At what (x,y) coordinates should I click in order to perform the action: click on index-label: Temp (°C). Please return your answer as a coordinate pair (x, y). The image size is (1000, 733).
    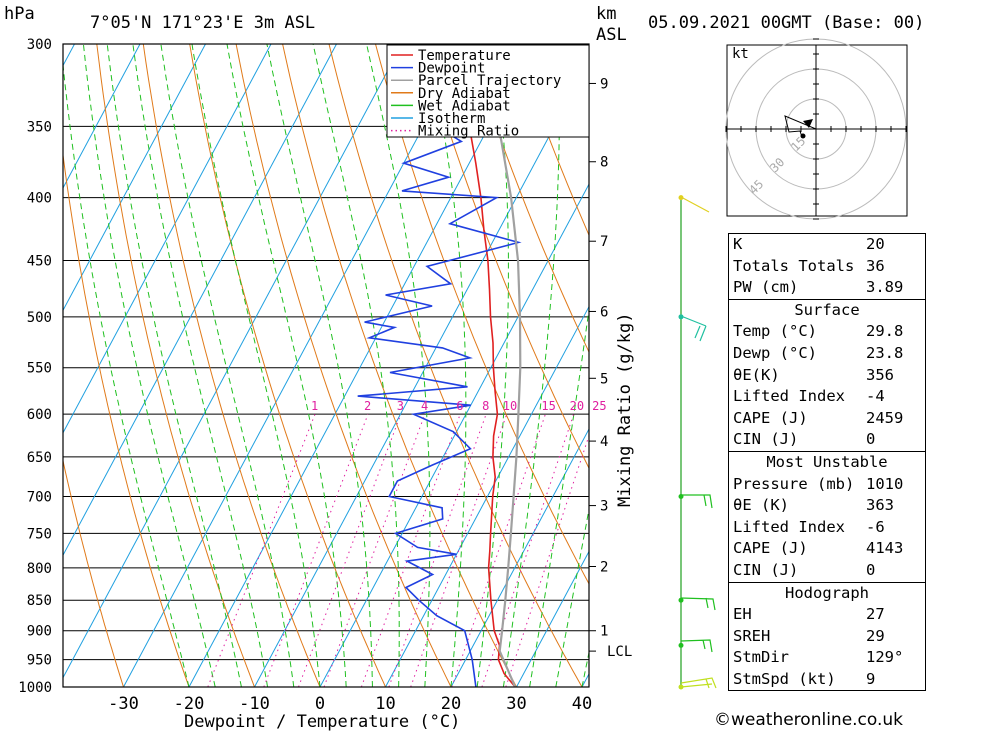
    Looking at the image, I should click on (775, 331).